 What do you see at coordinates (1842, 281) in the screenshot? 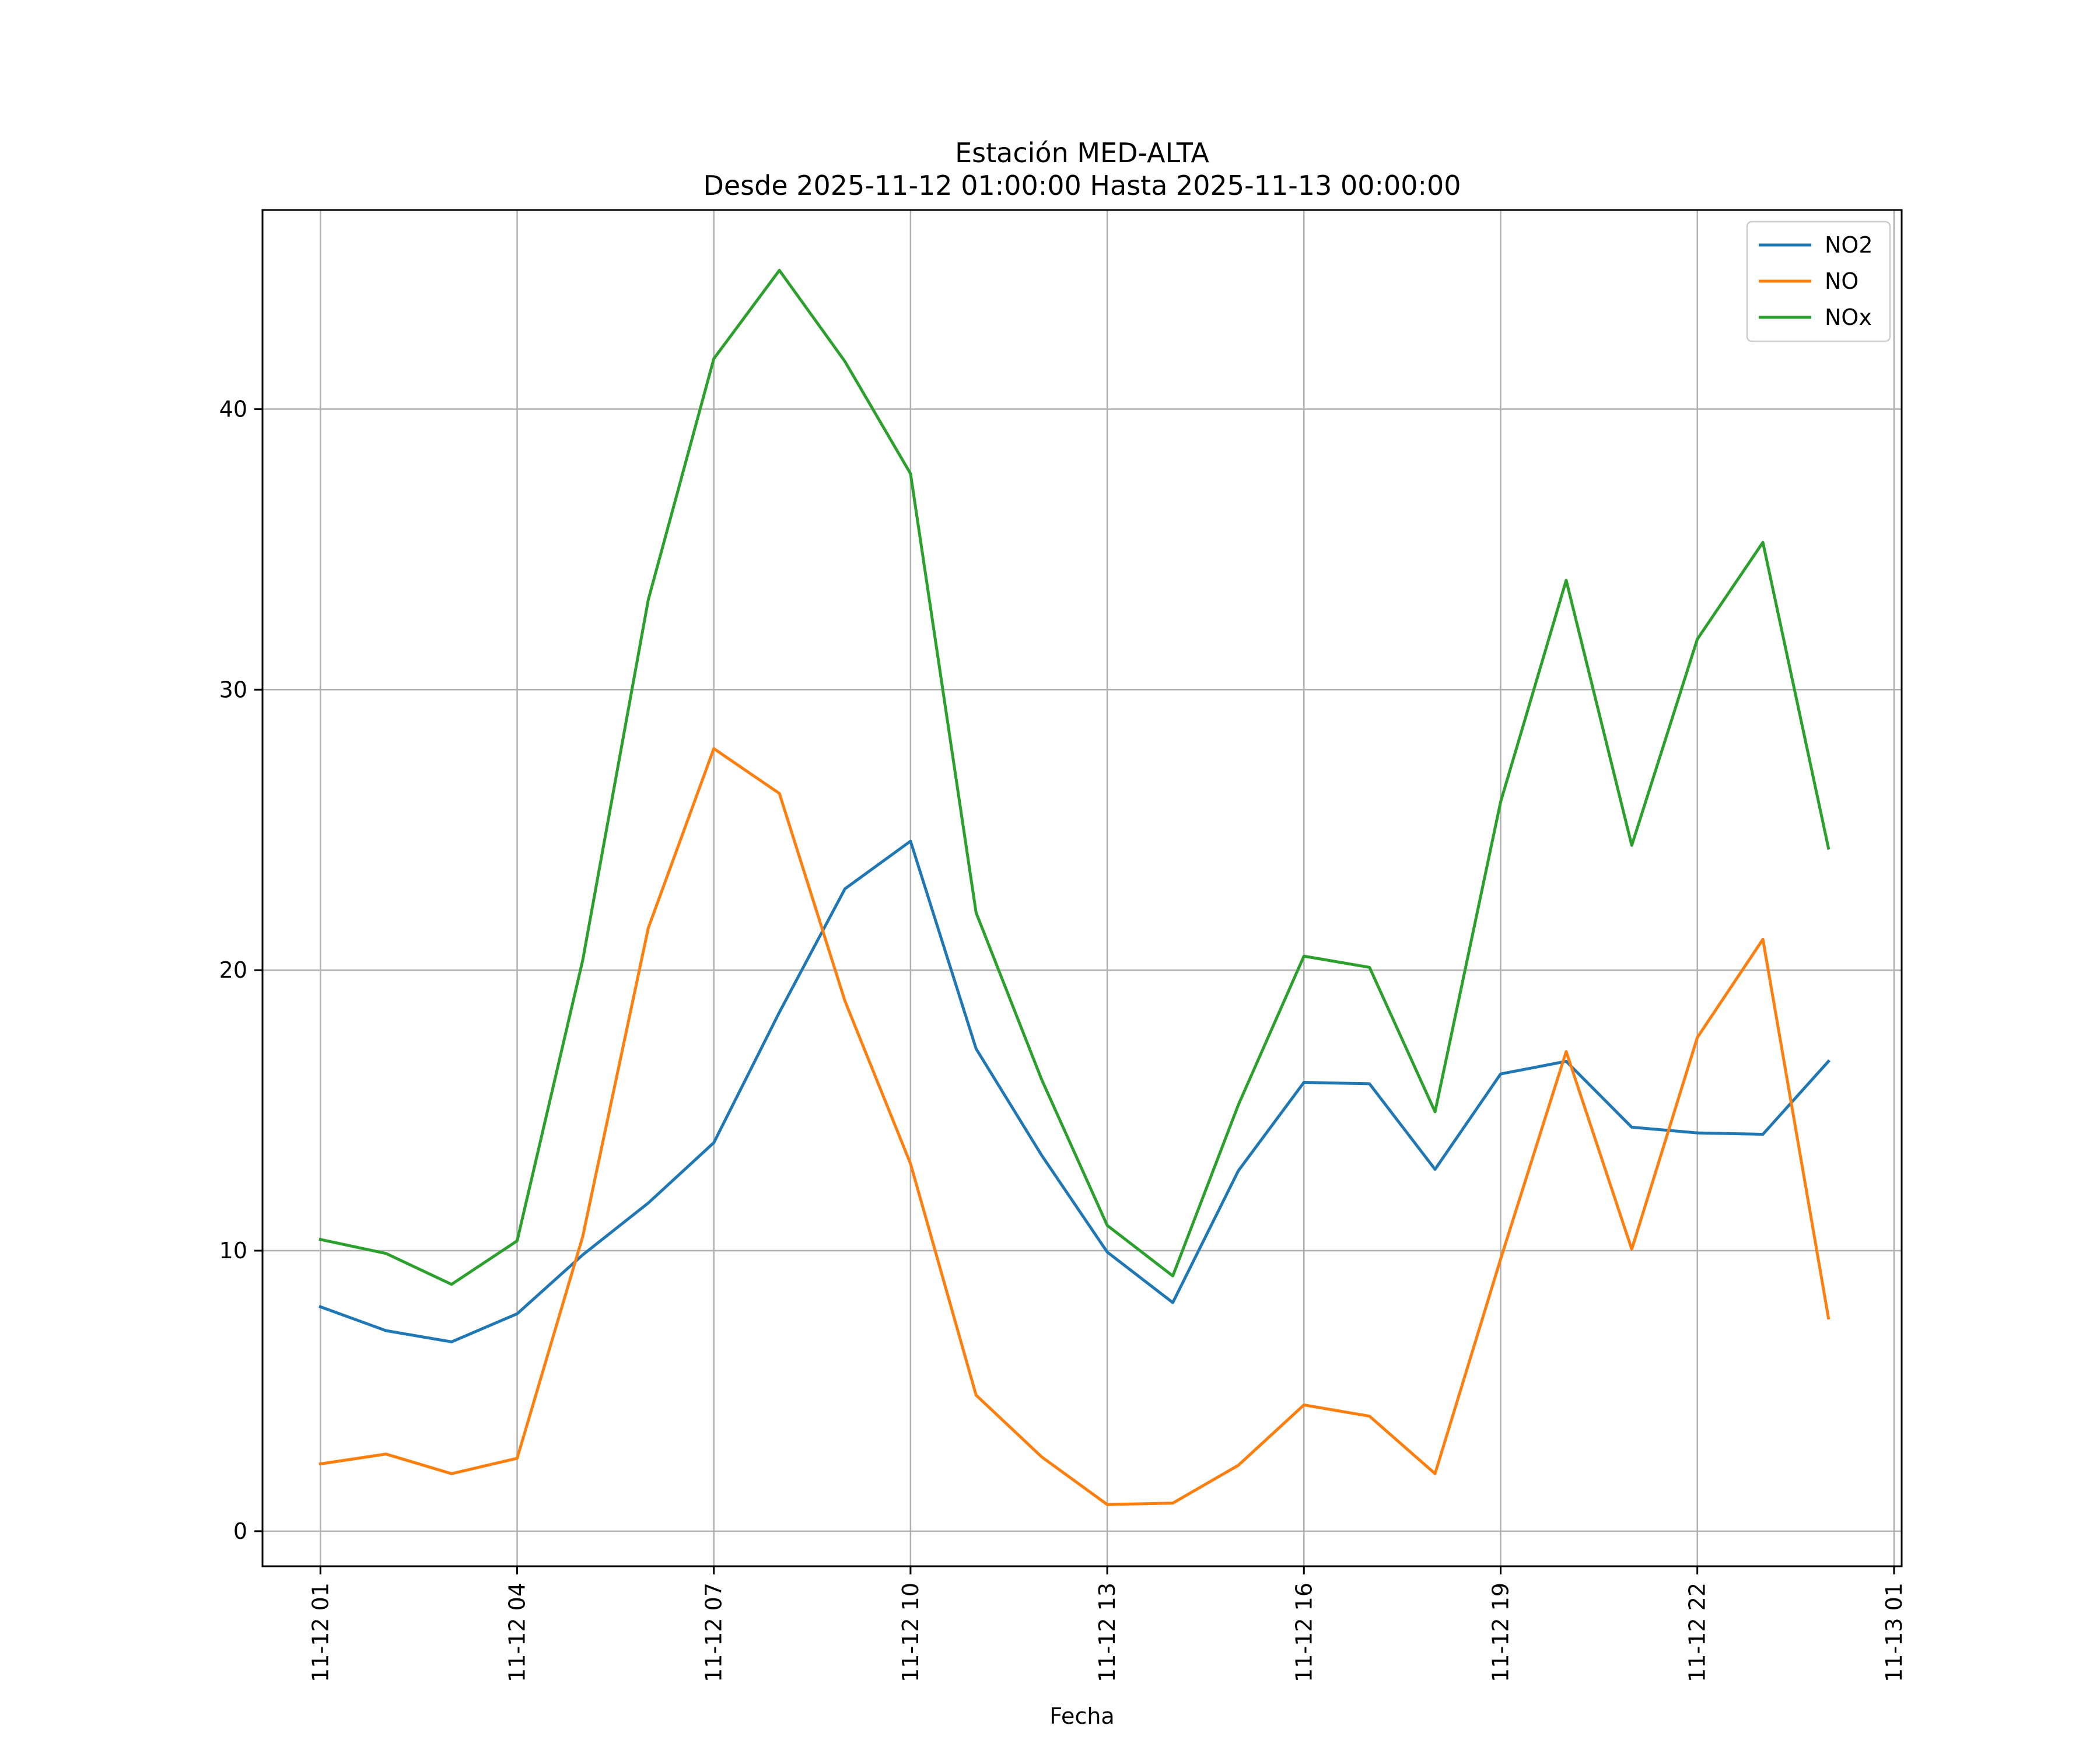
I see `legend-label-no: NO` at bounding box center [1842, 281].